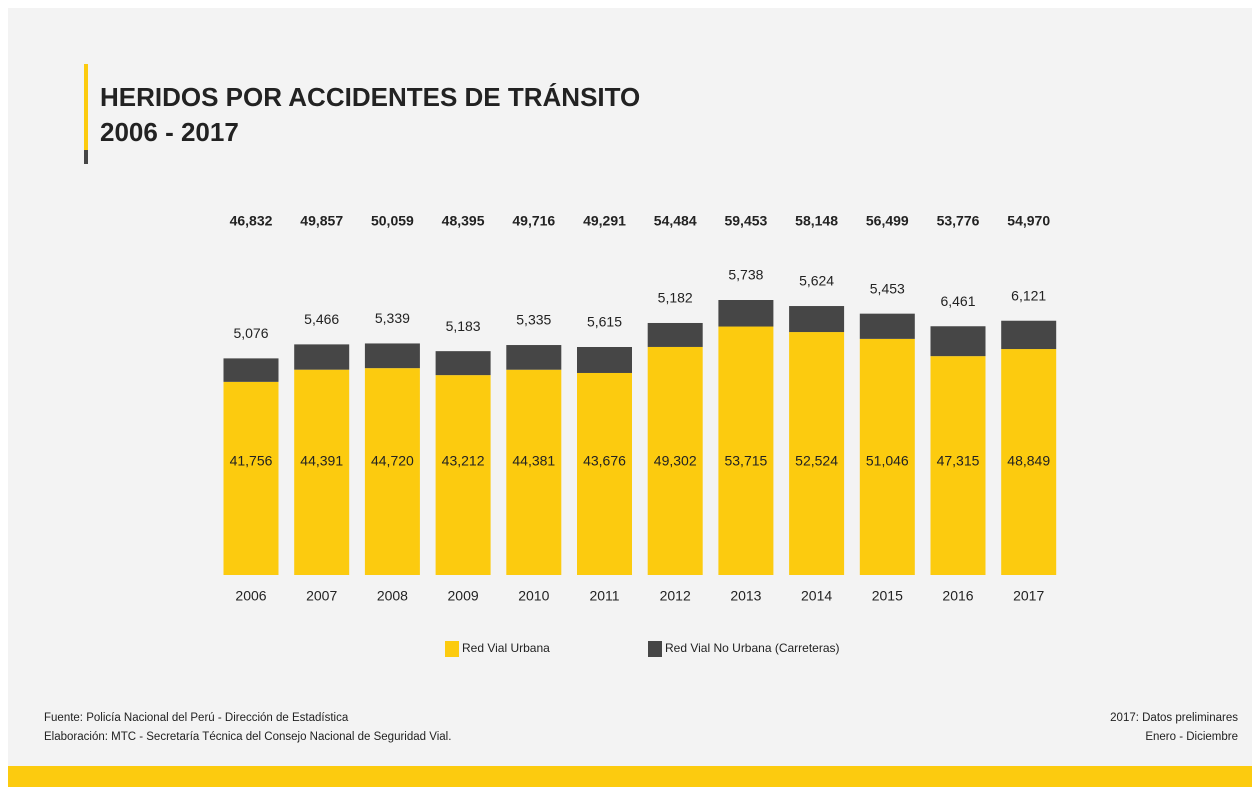 The width and height of the screenshot is (1252, 787). What do you see at coordinates (463, 221) in the screenshot?
I see `total-label: 48,395` at bounding box center [463, 221].